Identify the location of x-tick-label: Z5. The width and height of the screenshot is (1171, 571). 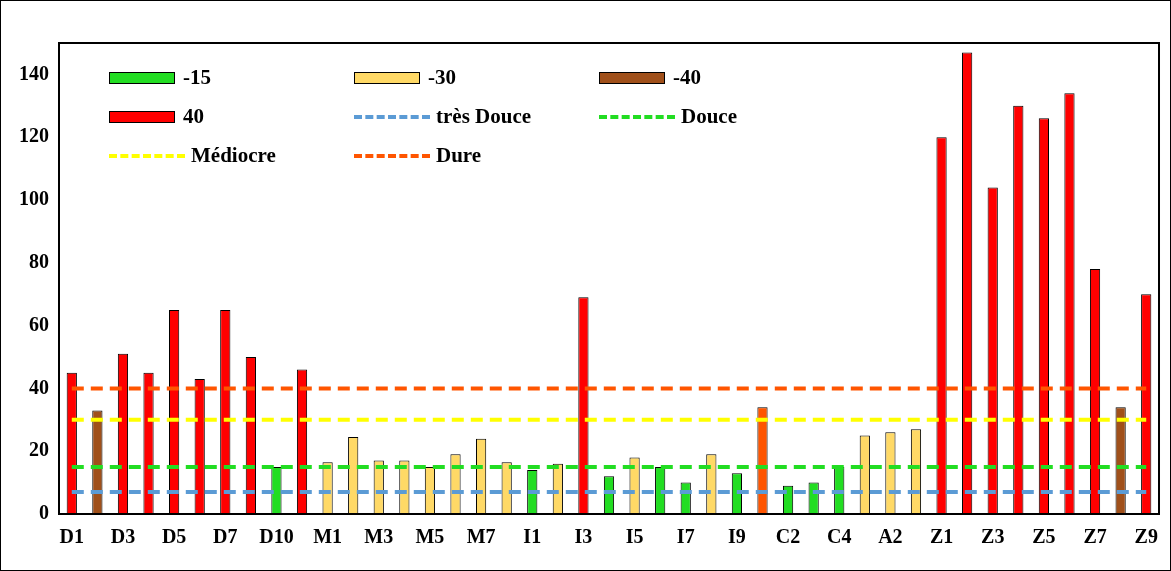
(1044, 536).